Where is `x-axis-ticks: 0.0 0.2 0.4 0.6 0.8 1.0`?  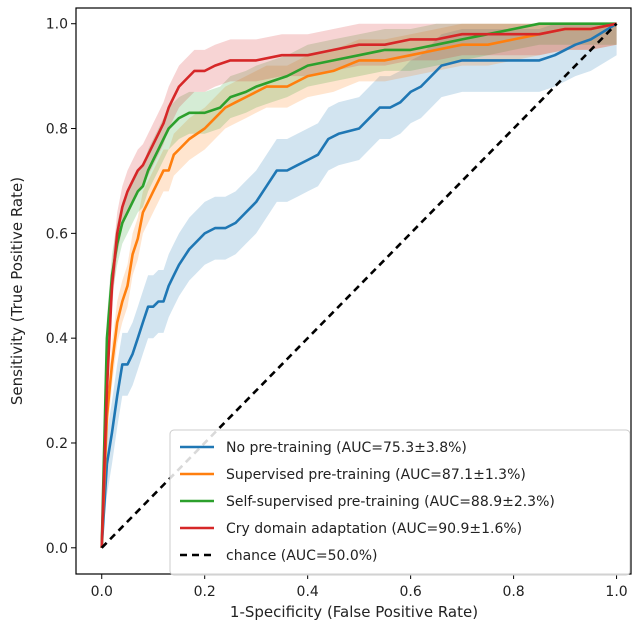 x-axis-ticks: 0.0 0.2 0.4 0.6 0.8 1.0 is located at coordinates (359, 587).